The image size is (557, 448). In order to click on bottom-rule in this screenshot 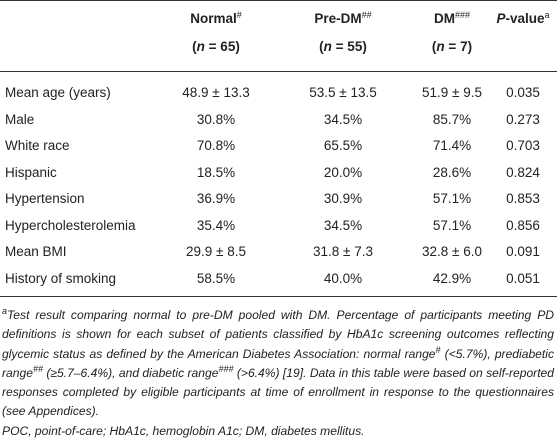, I will do `click(278, 296)`.